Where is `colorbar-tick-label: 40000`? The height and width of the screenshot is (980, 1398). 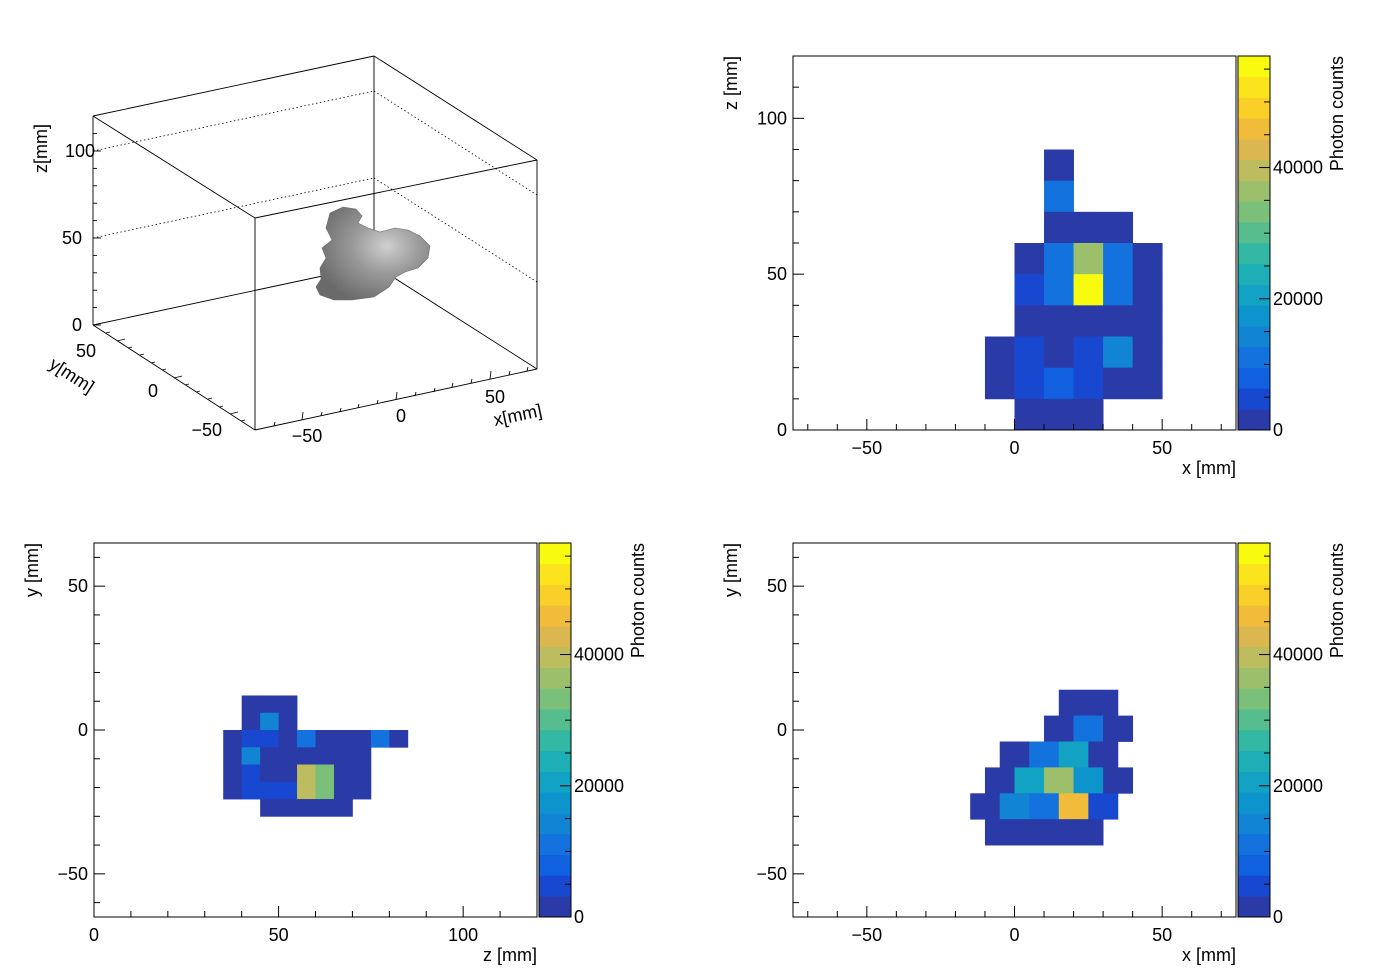 colorbar-tick-label: 40000 is located at coordinates (599, 655).